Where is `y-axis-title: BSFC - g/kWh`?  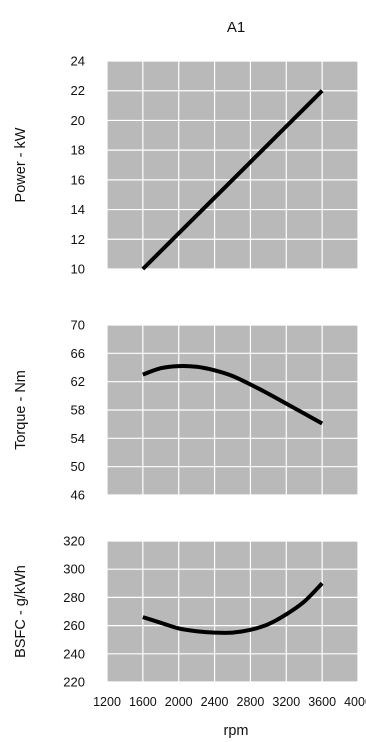 y-axis-title: BSFC - g/kWh is located at coordinates (21, 611).